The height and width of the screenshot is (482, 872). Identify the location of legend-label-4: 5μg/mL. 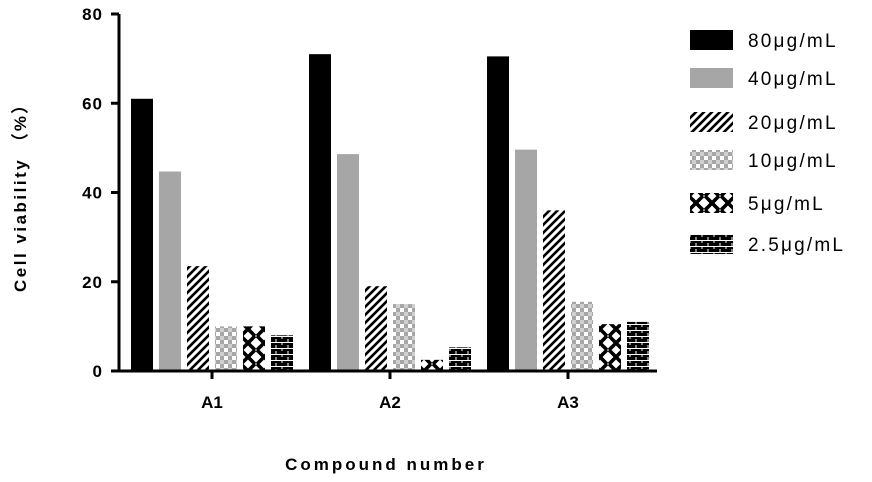
(786, 204).